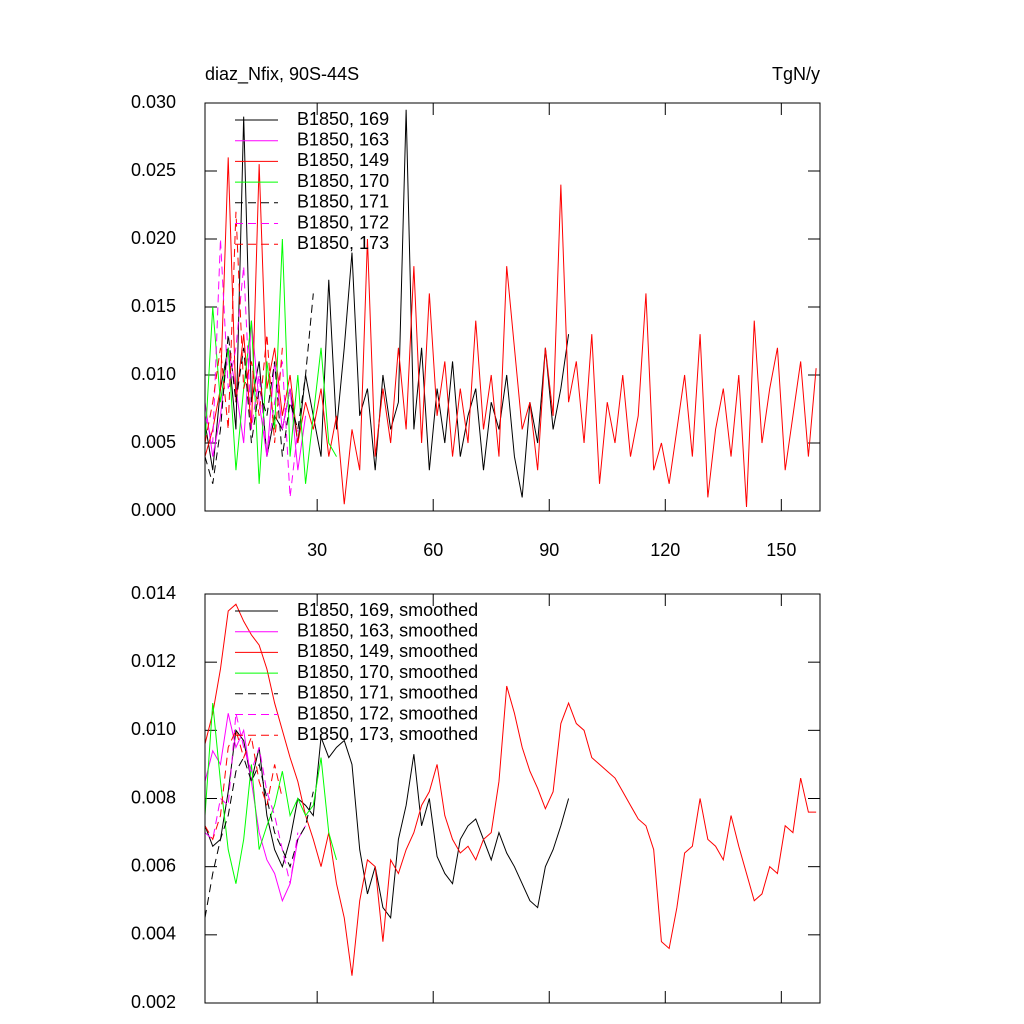  What do you see at coordinates (796, 74) in the screenshot?
I see `units-label: TgN/y` at bounding box center [796, 74].